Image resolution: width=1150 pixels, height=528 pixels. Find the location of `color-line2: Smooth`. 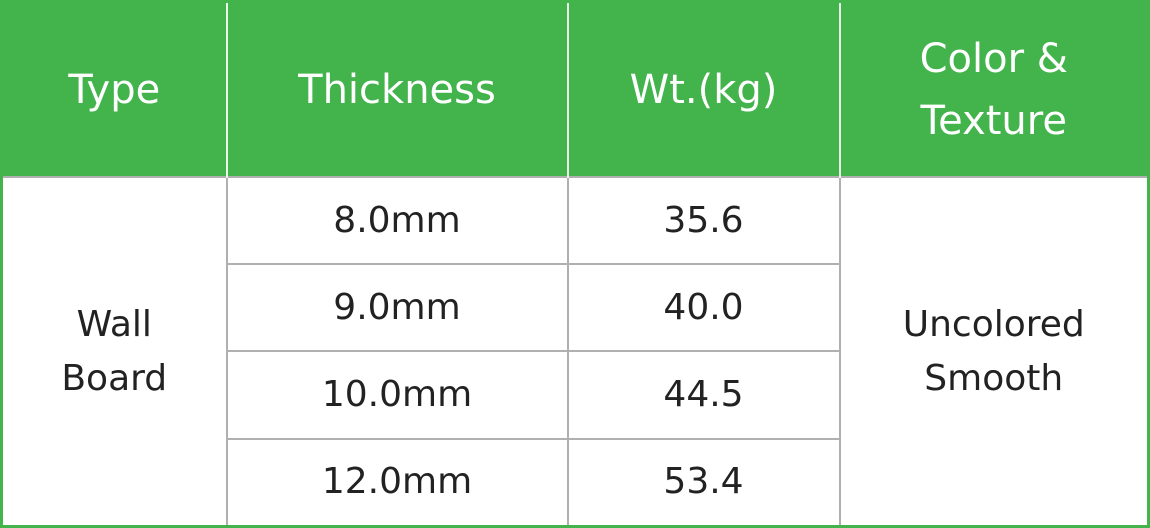

color-line2: Smooth is located at coordinates (994, 378).